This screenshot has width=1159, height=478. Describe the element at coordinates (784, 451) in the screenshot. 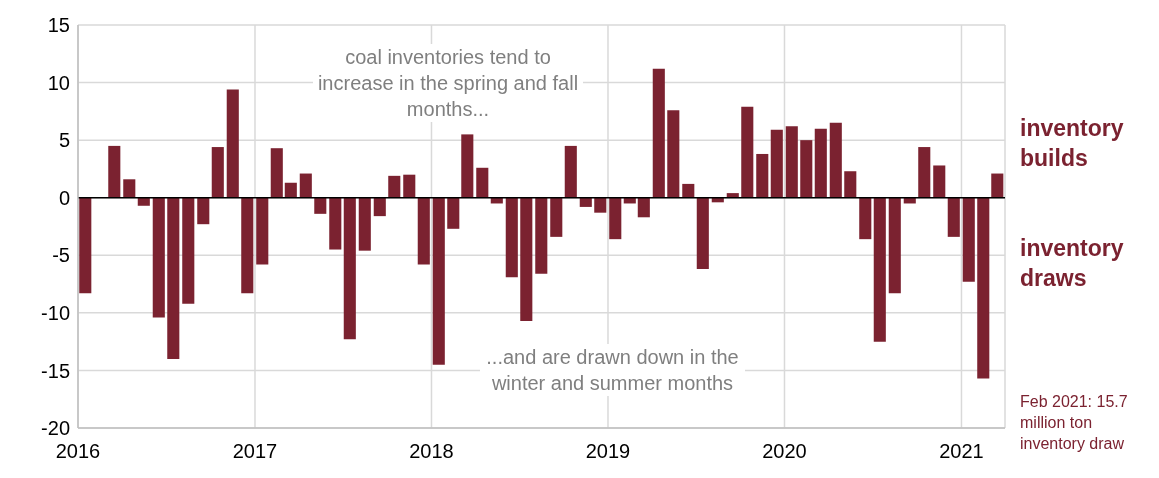

I see `x-tick-label: 2020` at that location.